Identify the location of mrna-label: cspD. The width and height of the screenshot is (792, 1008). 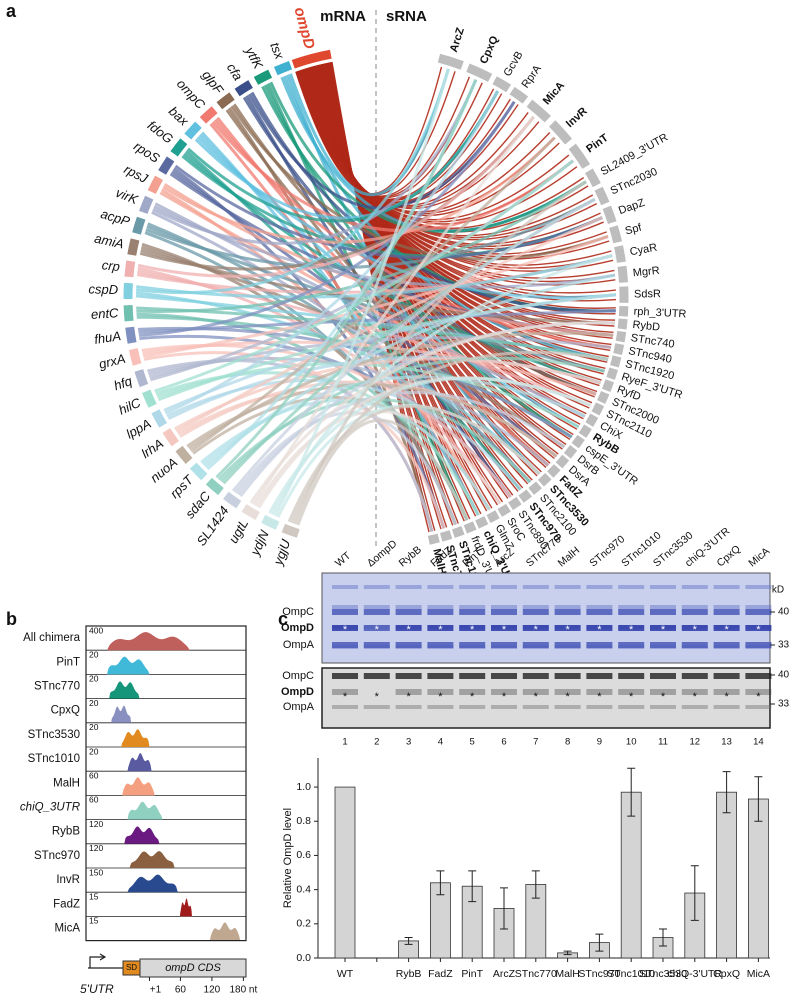
(103, 289).